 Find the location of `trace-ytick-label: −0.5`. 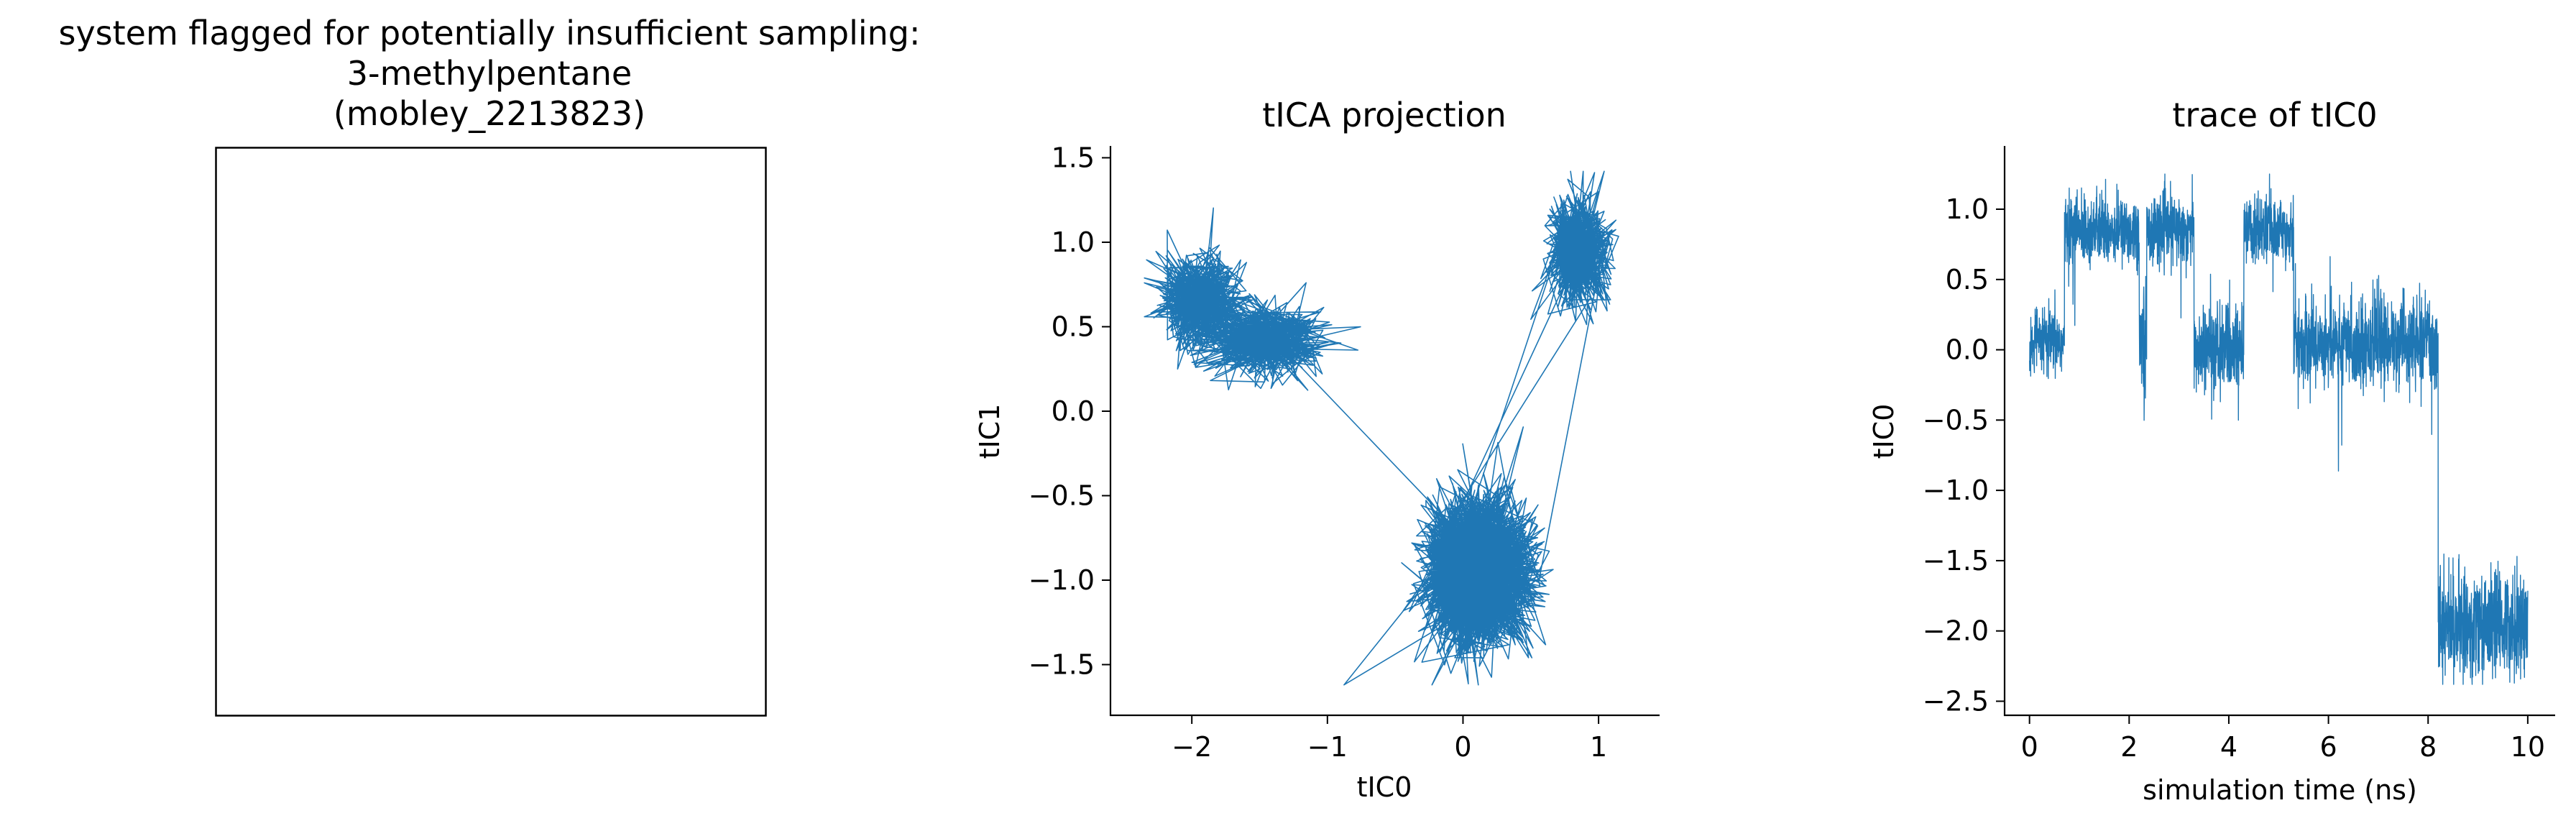

trace-ytick-label: −0.5 is located at coordinates (1956, 420).